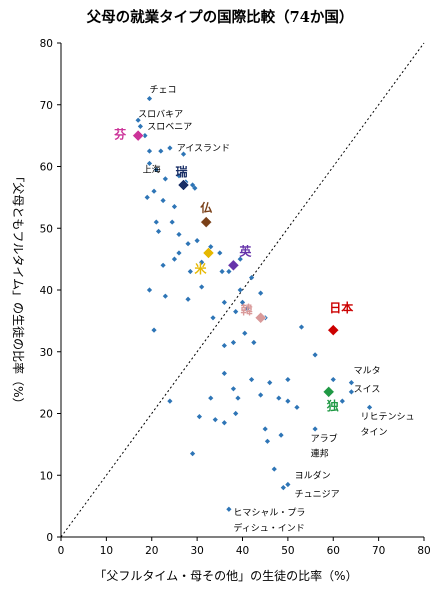  Describe the element at coordinates (169, 127) in the screenshot. I see `country-label: スロベニア` at that location.